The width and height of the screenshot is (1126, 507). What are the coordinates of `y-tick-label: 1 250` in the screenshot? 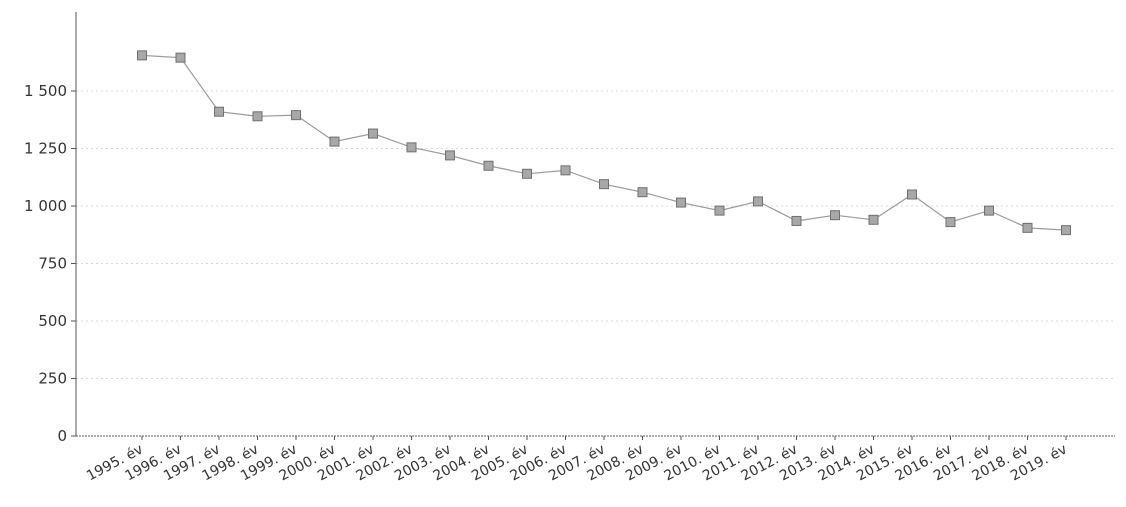 It's located at (45, 149).